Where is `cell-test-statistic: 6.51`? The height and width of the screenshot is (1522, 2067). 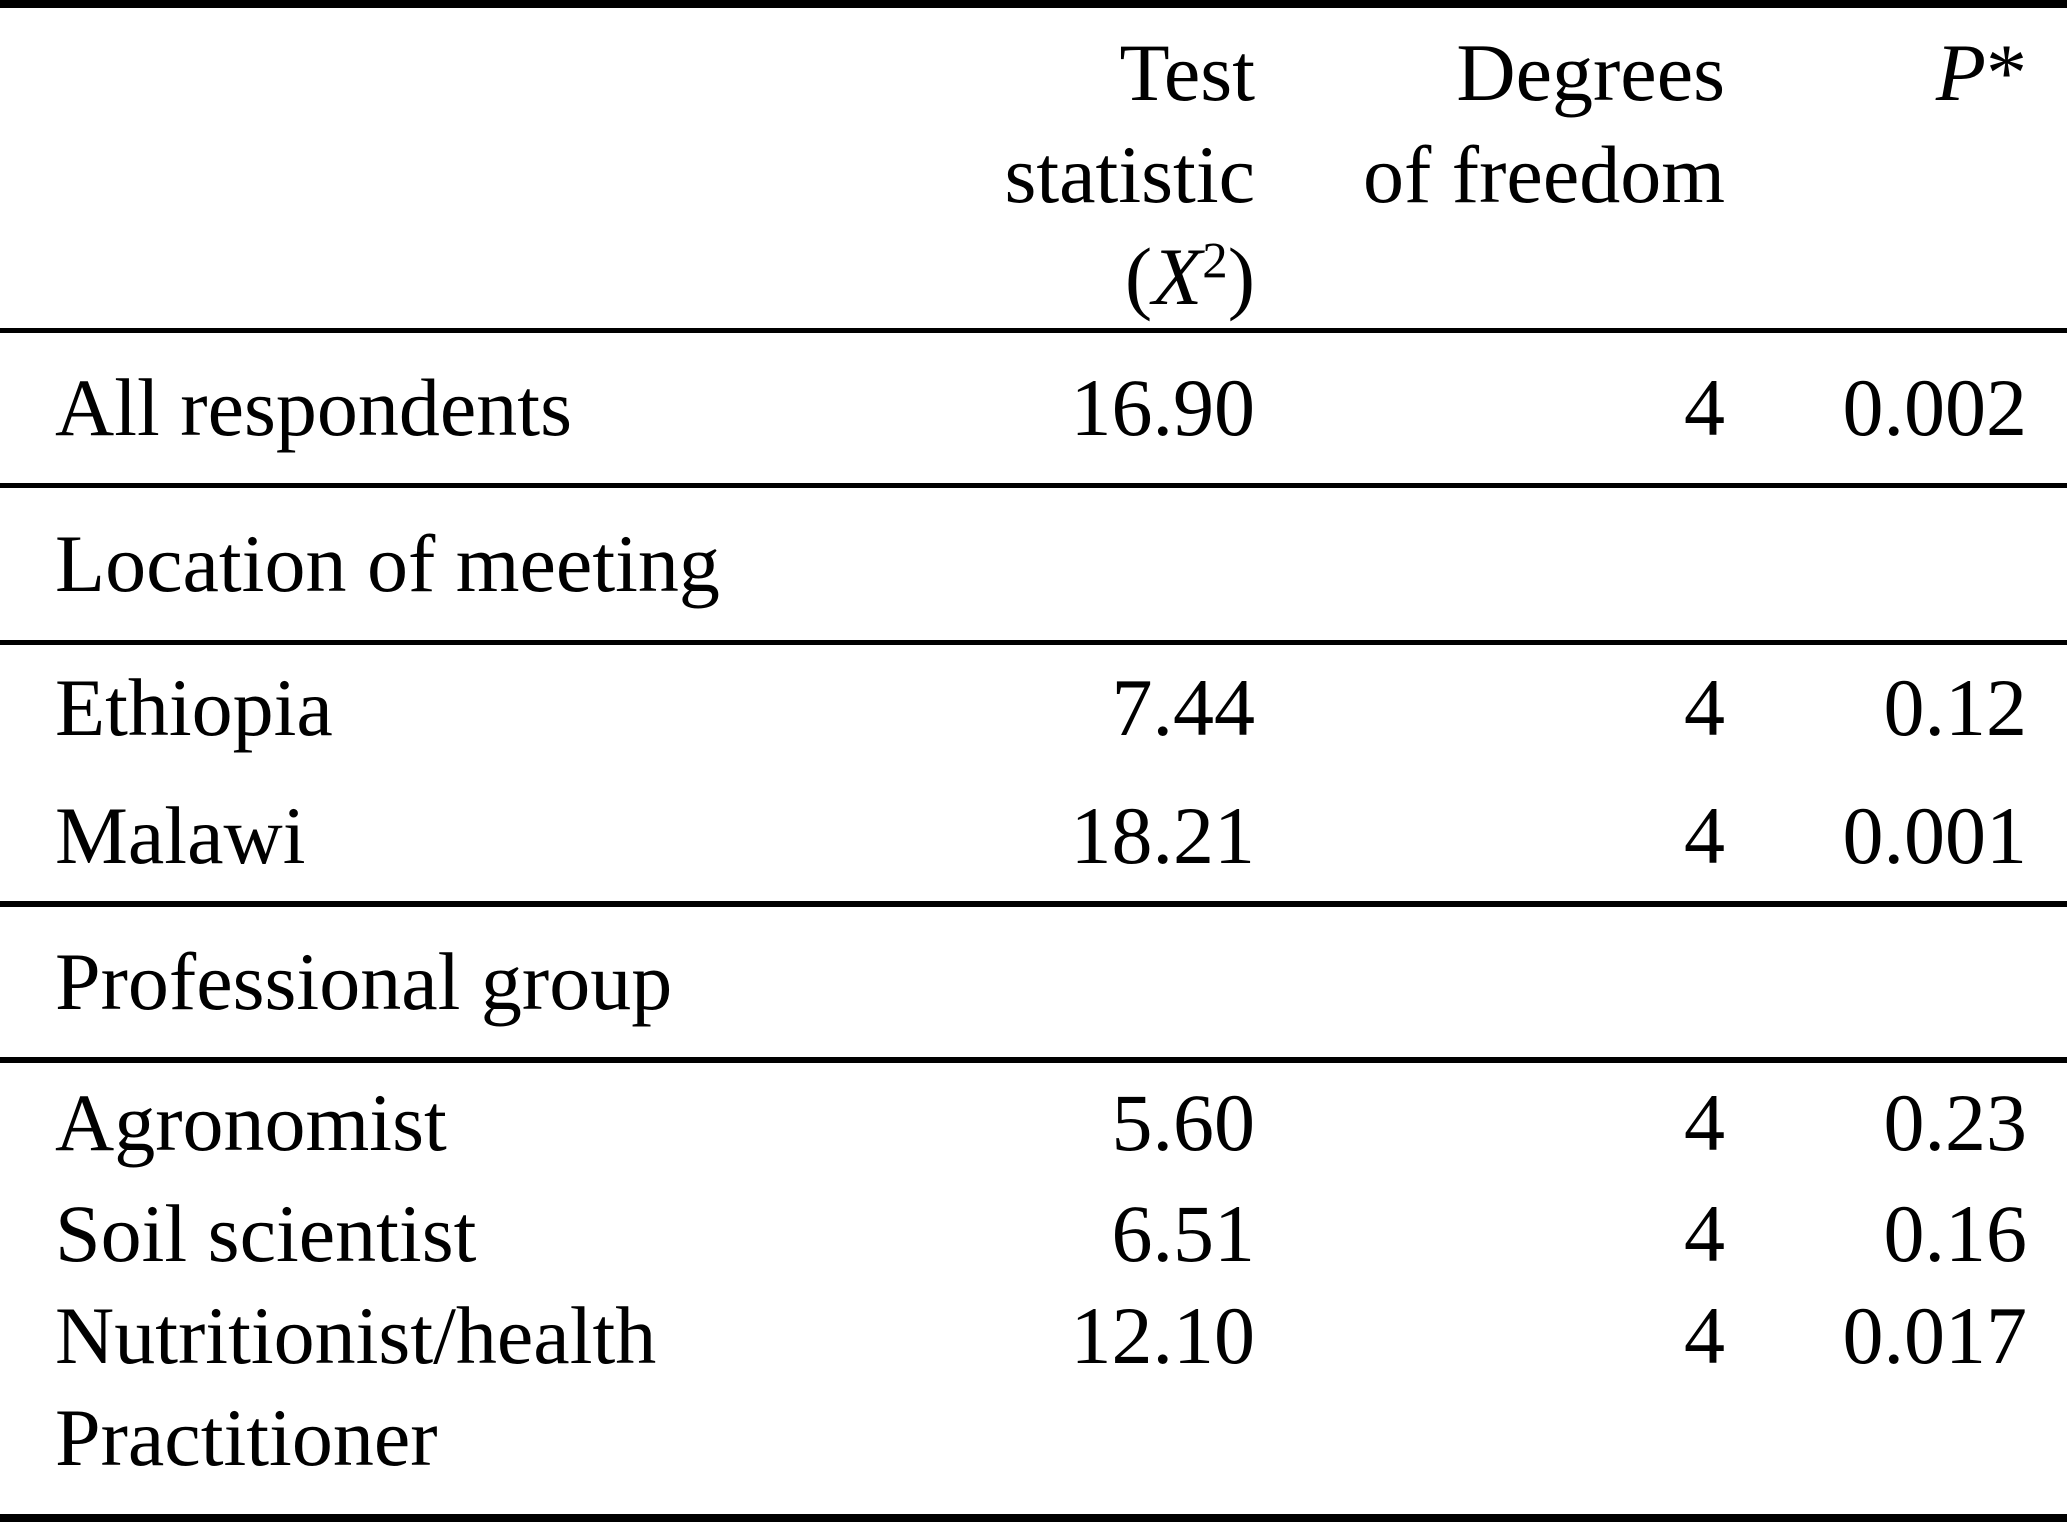 cell-test-statistic: 6.51 is located at coordinates (1183, 1233).